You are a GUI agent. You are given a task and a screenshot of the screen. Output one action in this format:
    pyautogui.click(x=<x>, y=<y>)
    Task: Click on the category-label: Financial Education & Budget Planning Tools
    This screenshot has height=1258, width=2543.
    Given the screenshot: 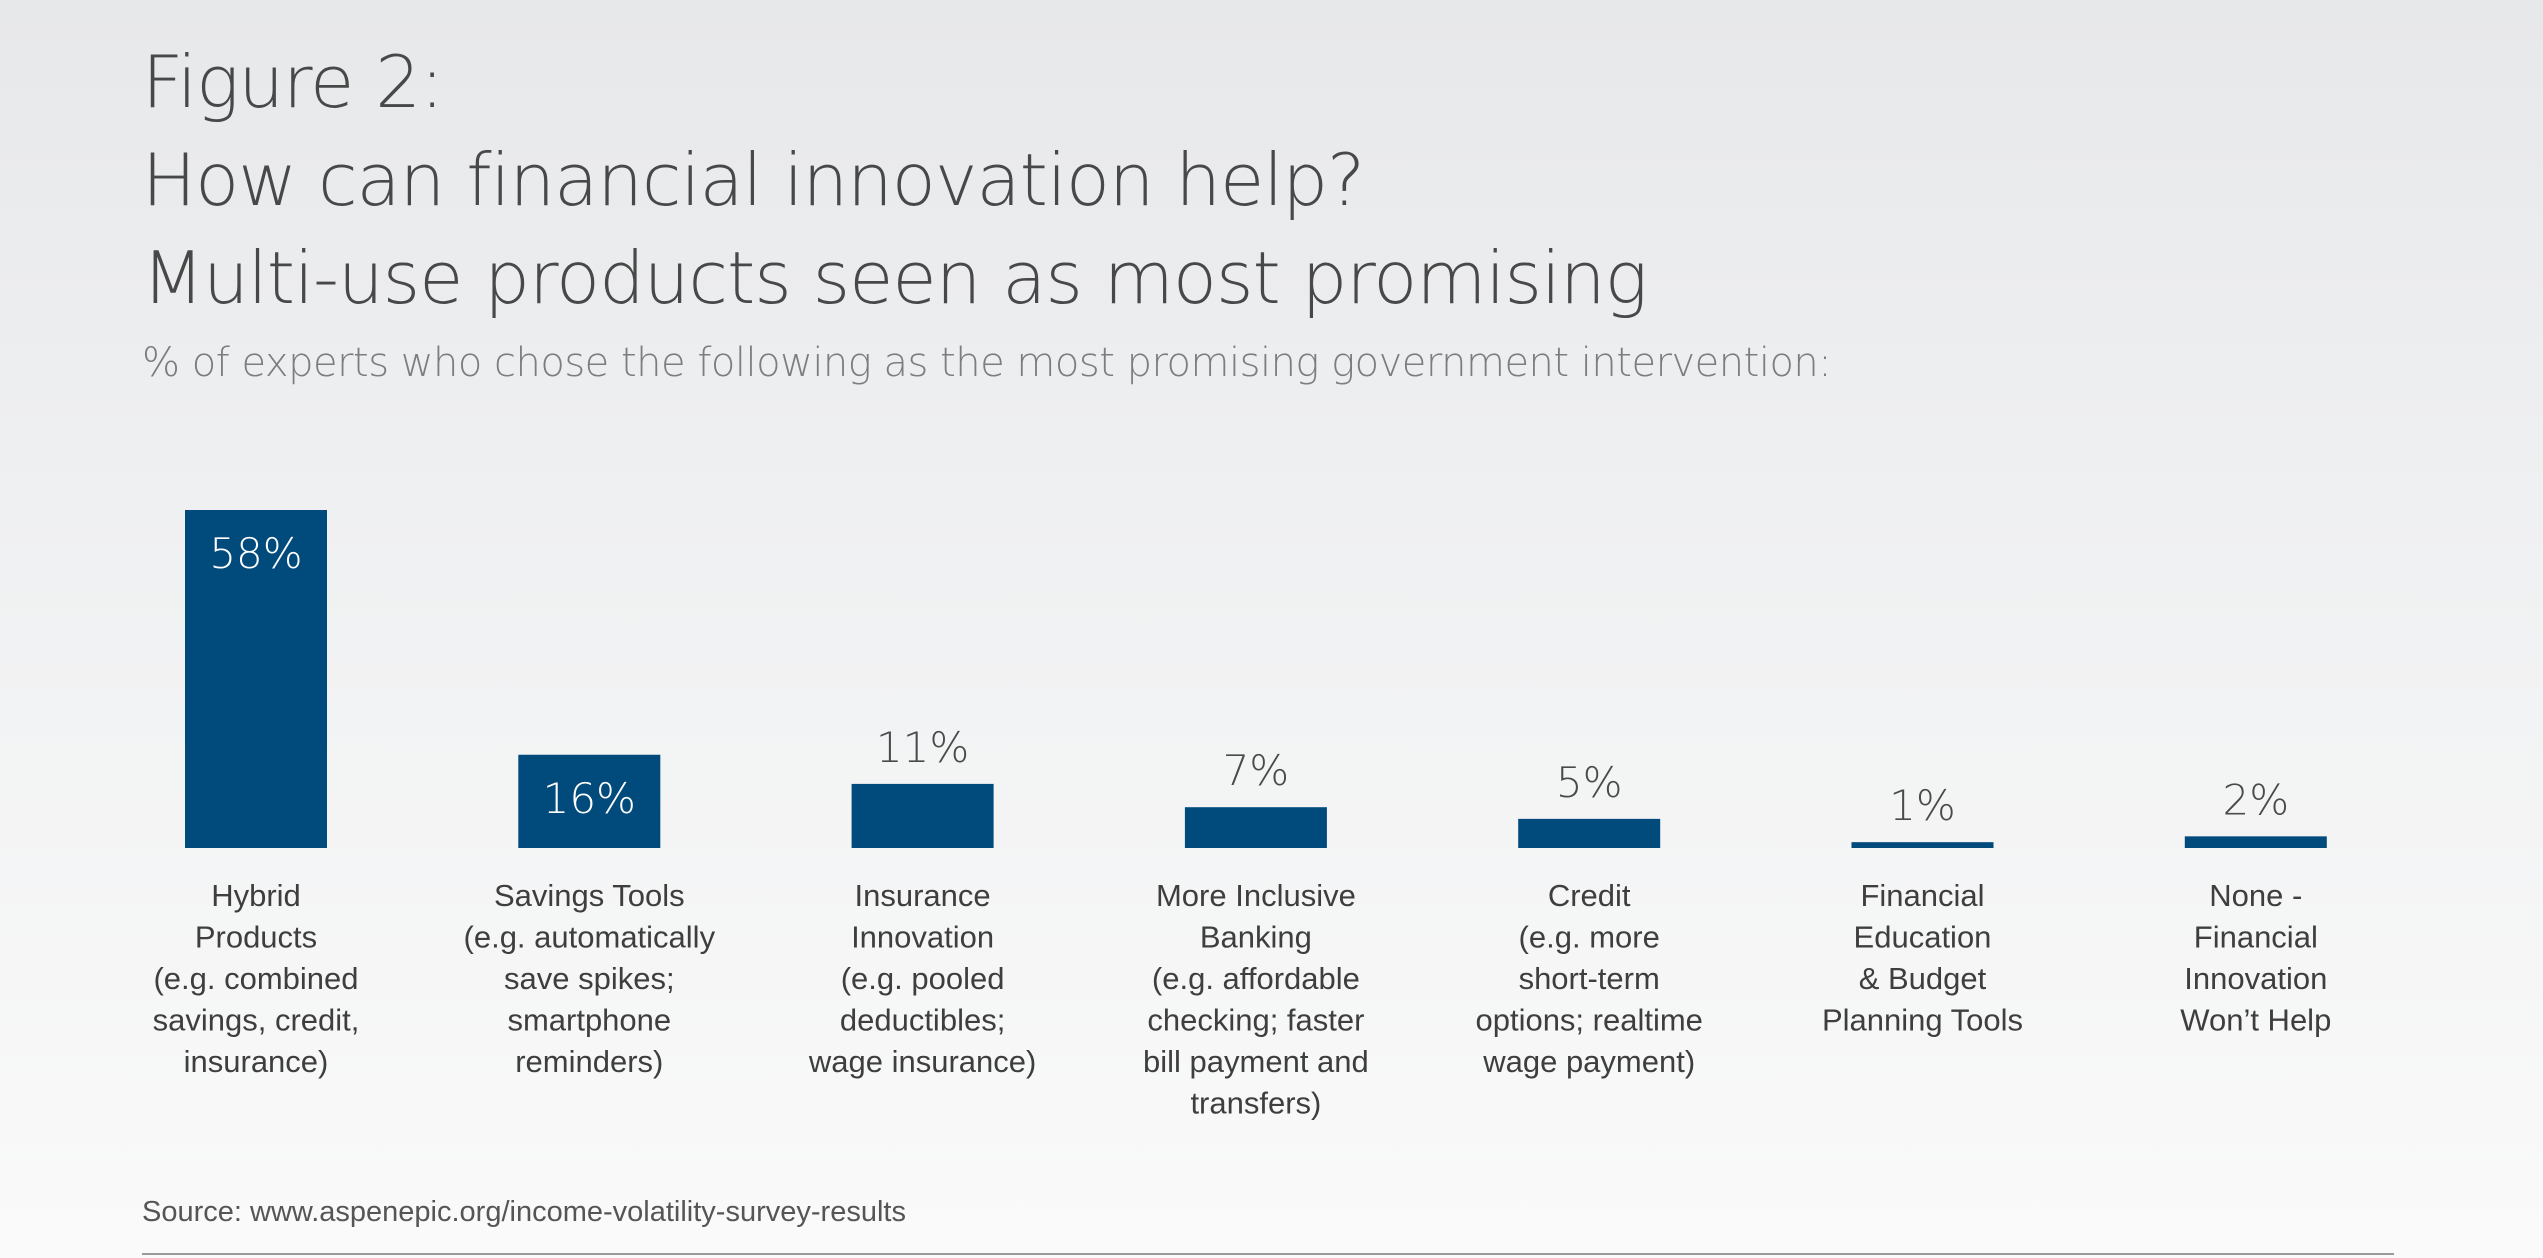 What is the action you would take?
    pyautogui.click(x=1922, y=958)
    